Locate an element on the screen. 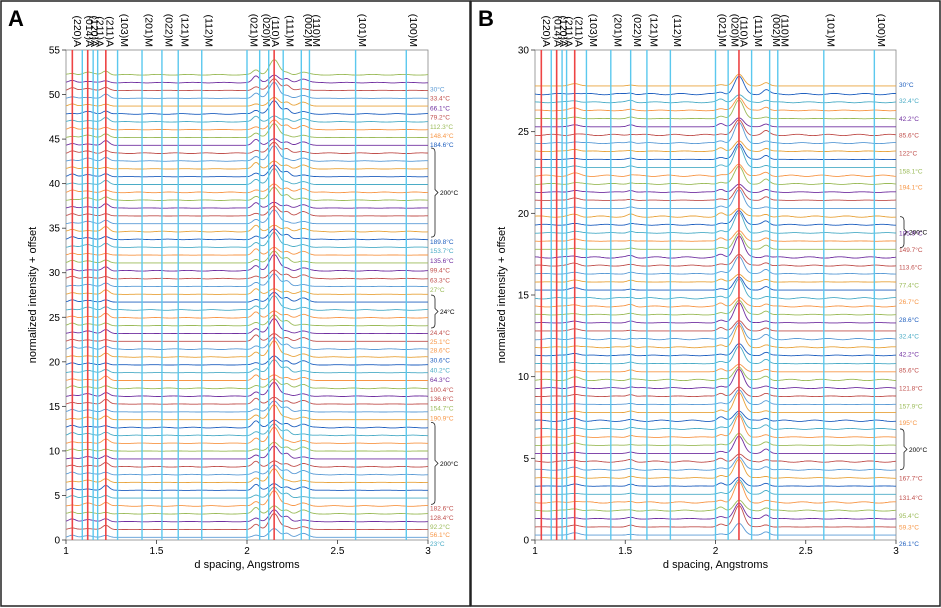  temperature-label: 66.1°C is located at coordinates (440, 108).